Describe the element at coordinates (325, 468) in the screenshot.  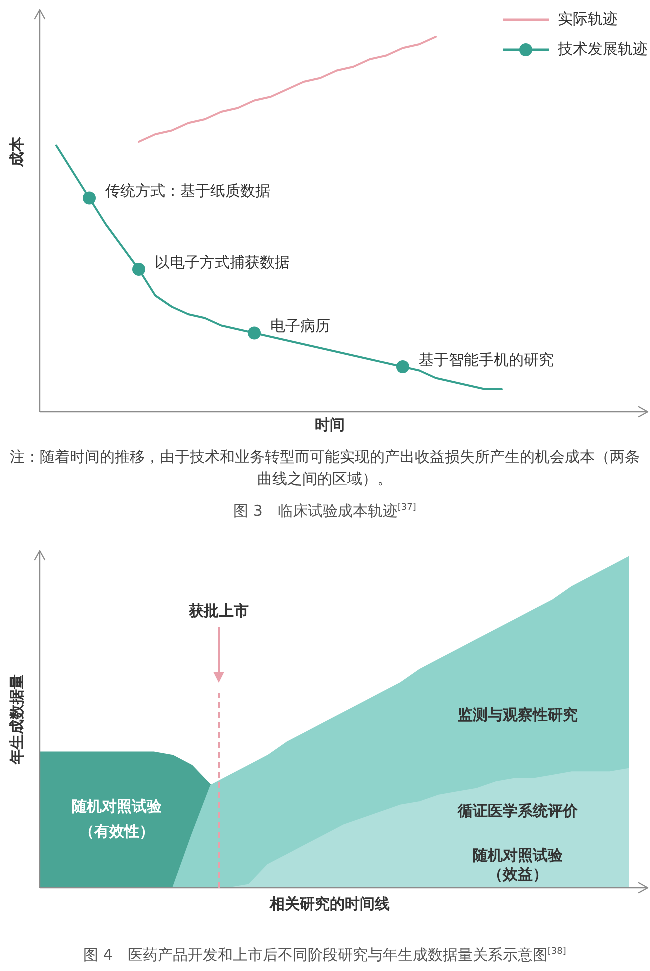
I see `text: 注：随着时间的推移，由于技术和业务转型而可能实现的产出收益损失所产生的机会成本（两条曲线之间的区域）。` at that location.